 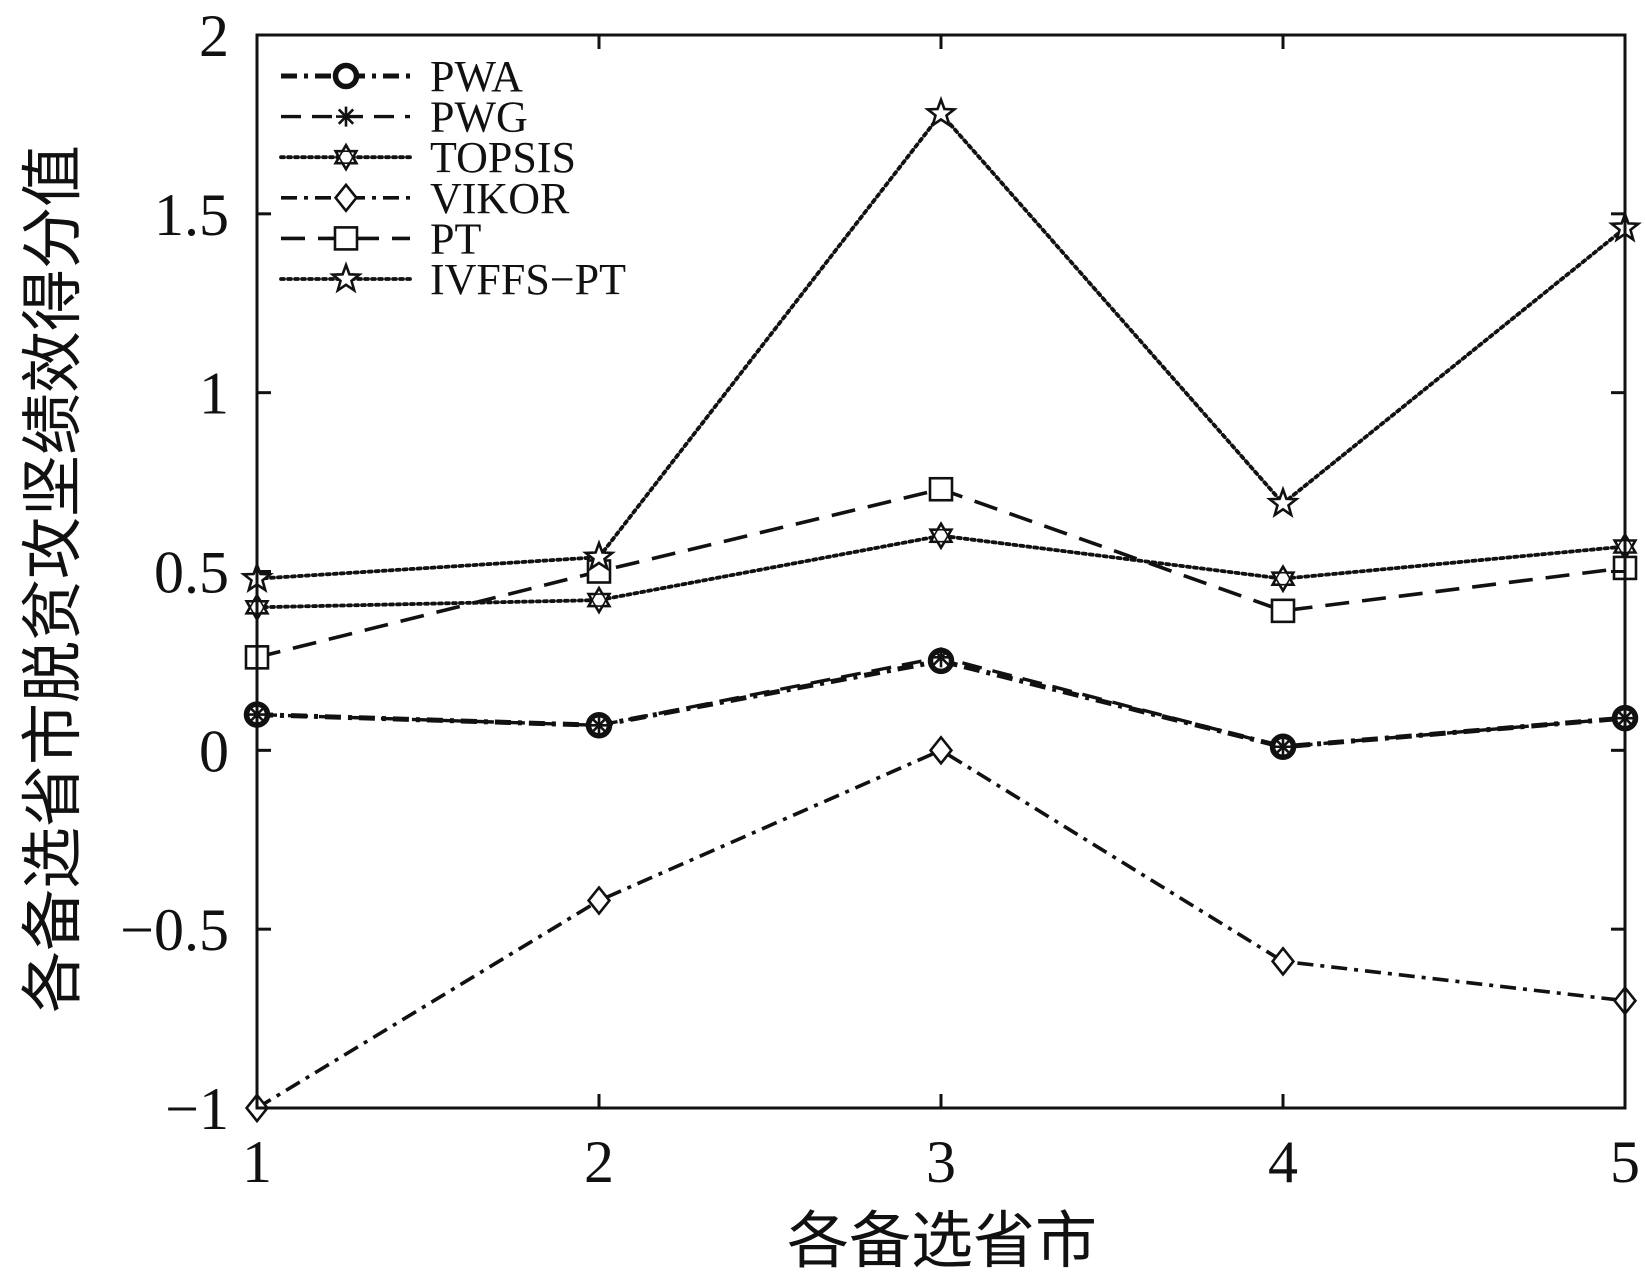 I want to click on y-tick-label: 0, so click(x=214, y=751).